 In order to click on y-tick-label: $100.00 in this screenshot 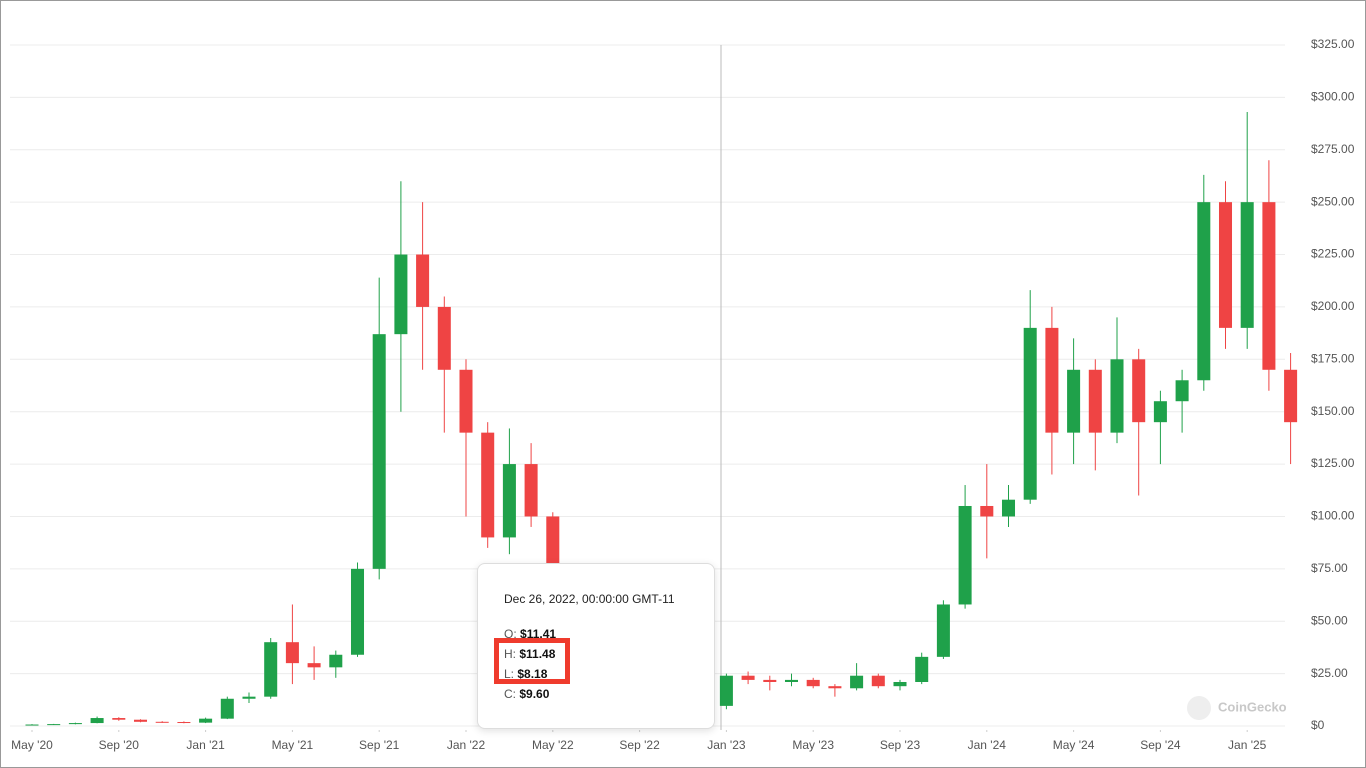, I will do `click(1333, 516)`.